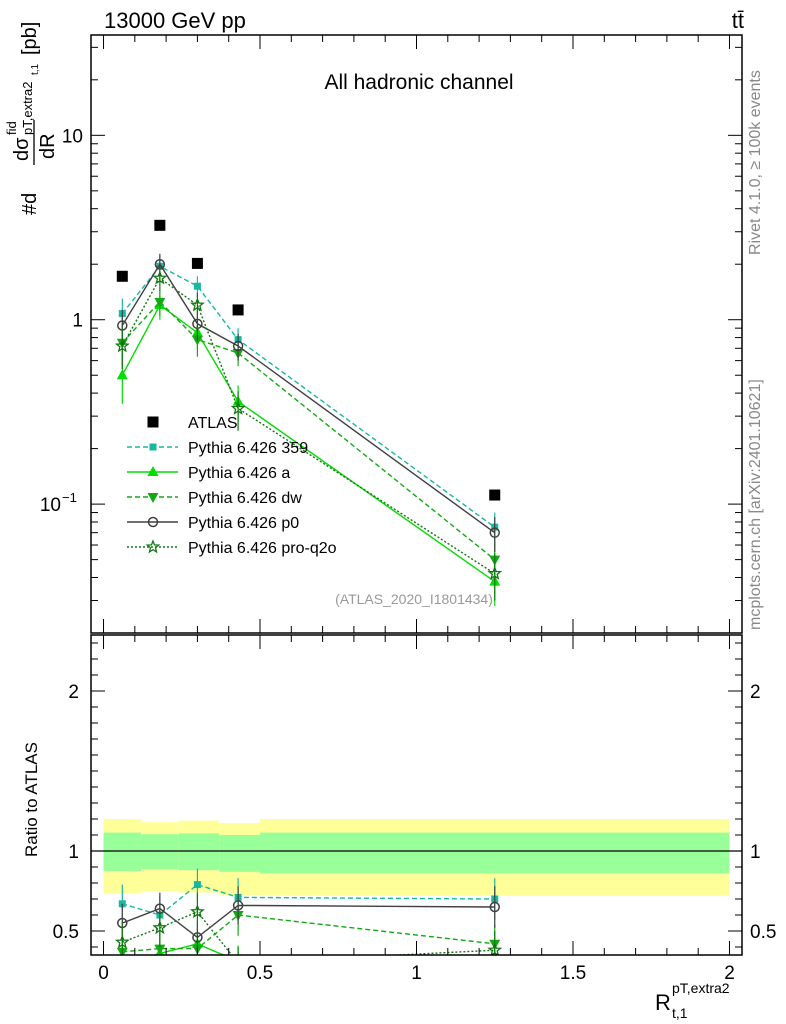 This screenshot has height=1024, width=786. Describe the element at coordinates (248, 448) in the screenshot. I see `legend-label: Pythia 6.426 359` at that location.